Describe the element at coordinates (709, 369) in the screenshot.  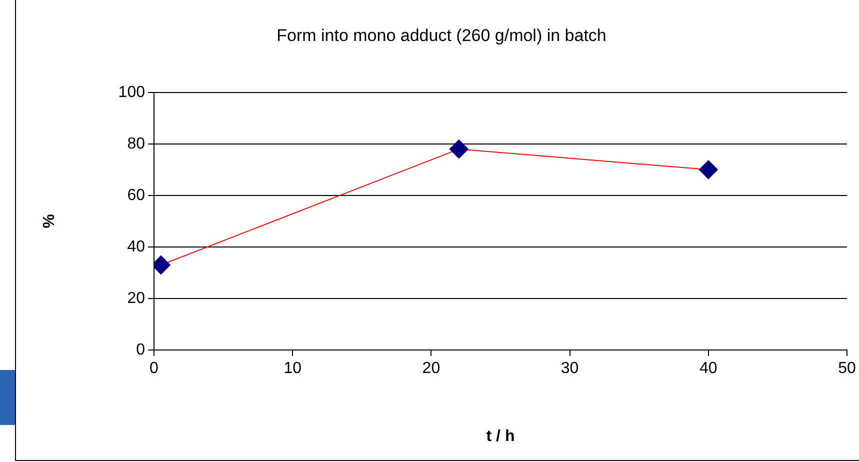
I see `x-tick-label: 40` at that location.